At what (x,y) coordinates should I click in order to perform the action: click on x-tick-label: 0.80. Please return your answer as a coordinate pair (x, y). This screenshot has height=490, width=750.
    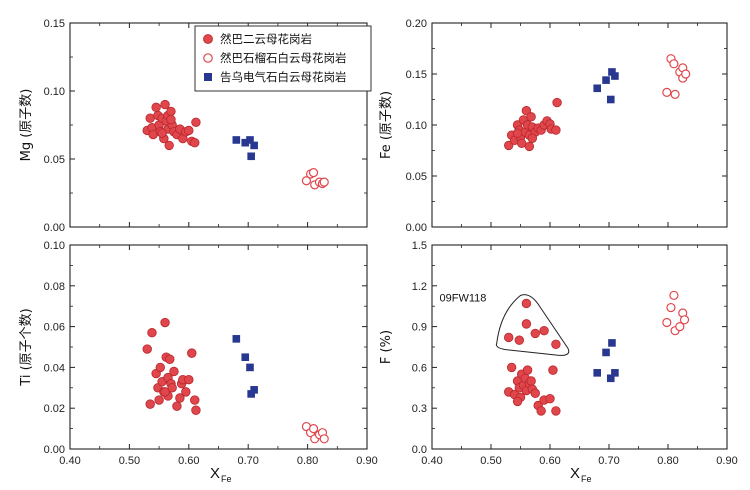
    Looking at the image, I should click on (667, 461).